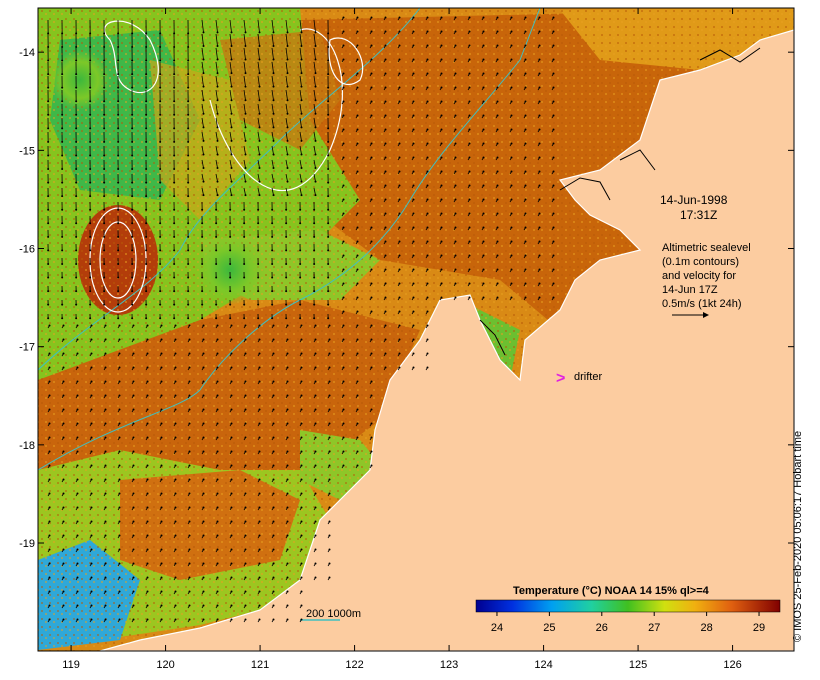 The width and height of the screenshot is (820, 680). Describe the element at coordinates (27, 544) in the screenshot. I see `y-tick-label: -19` at that location.